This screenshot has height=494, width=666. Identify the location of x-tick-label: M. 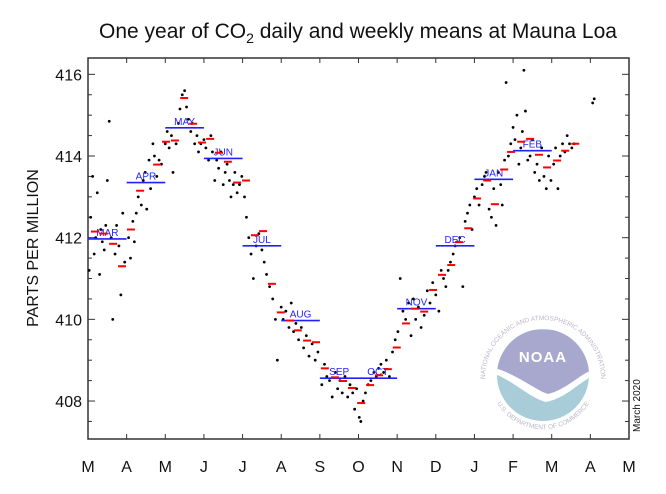
(551, 467).